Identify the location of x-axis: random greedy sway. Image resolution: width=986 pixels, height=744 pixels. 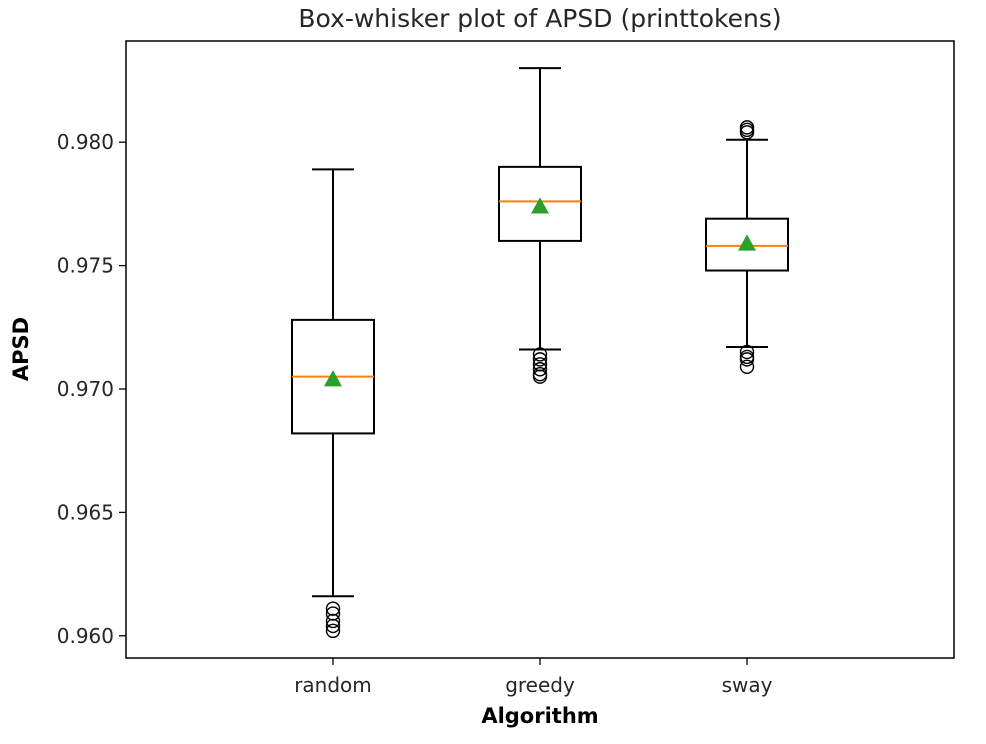
(533, 677).